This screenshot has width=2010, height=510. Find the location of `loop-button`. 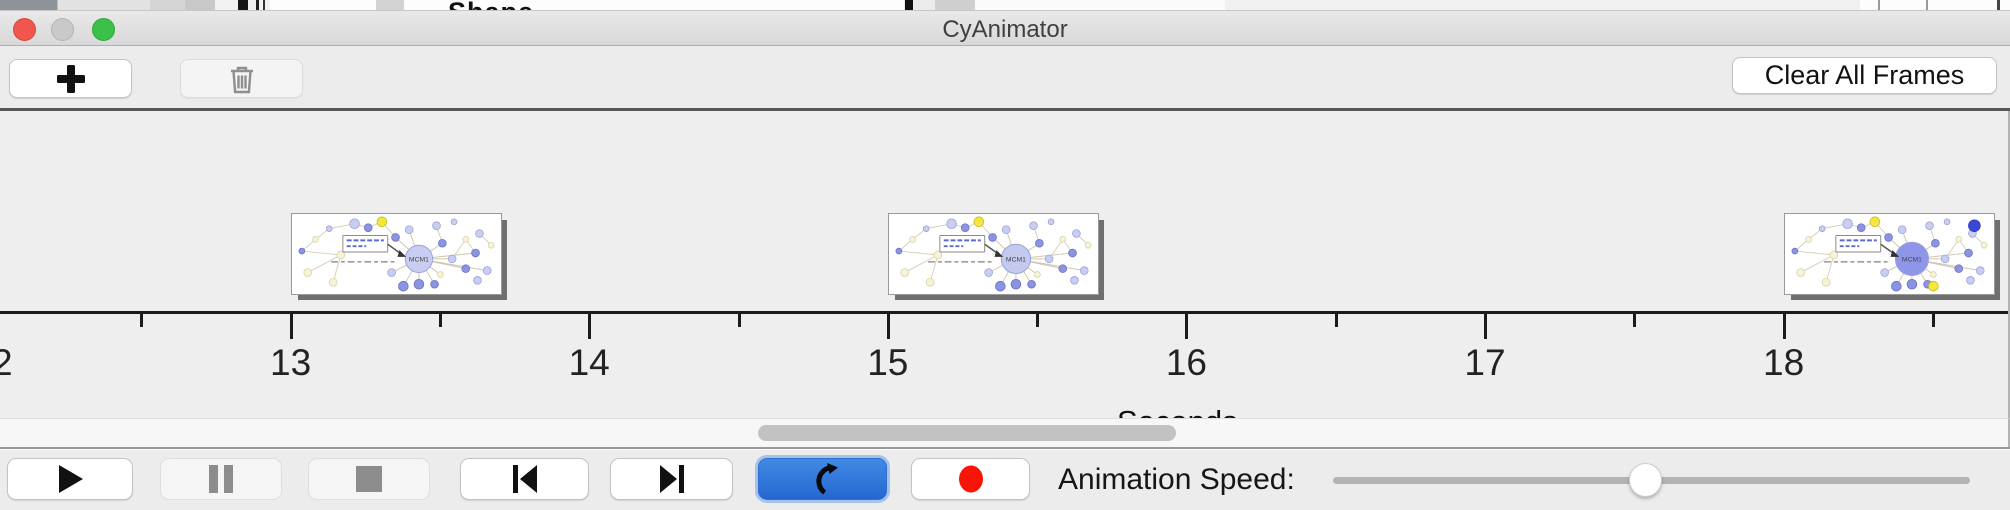

loop-button is located at coordinates (822, 479).